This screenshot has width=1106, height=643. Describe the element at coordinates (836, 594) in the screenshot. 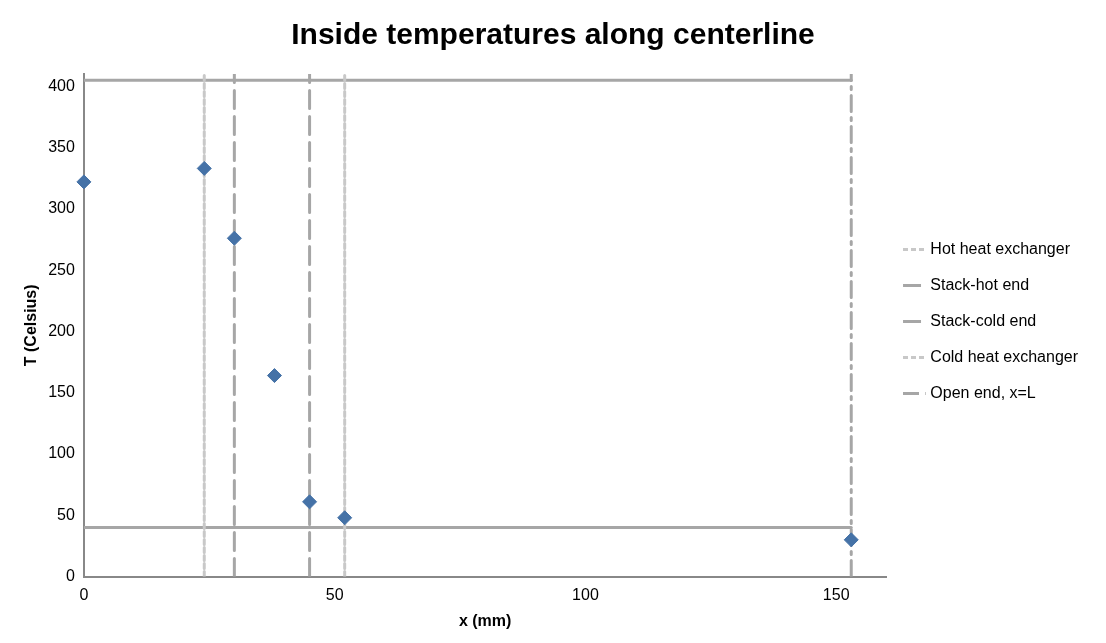

I see `x-tick-label: 150` at that location.